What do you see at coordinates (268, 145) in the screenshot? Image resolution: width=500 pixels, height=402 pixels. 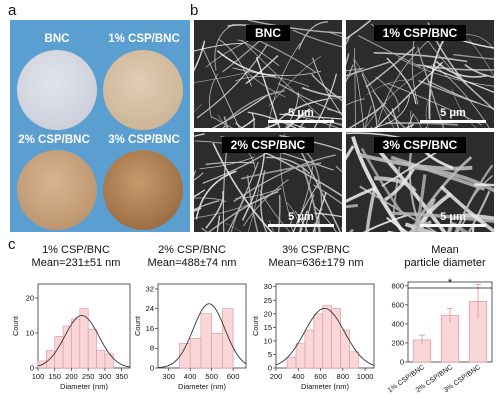 I see `sem-label-csp2: 2% CSP/BNC` at bounding box center [268, 145].